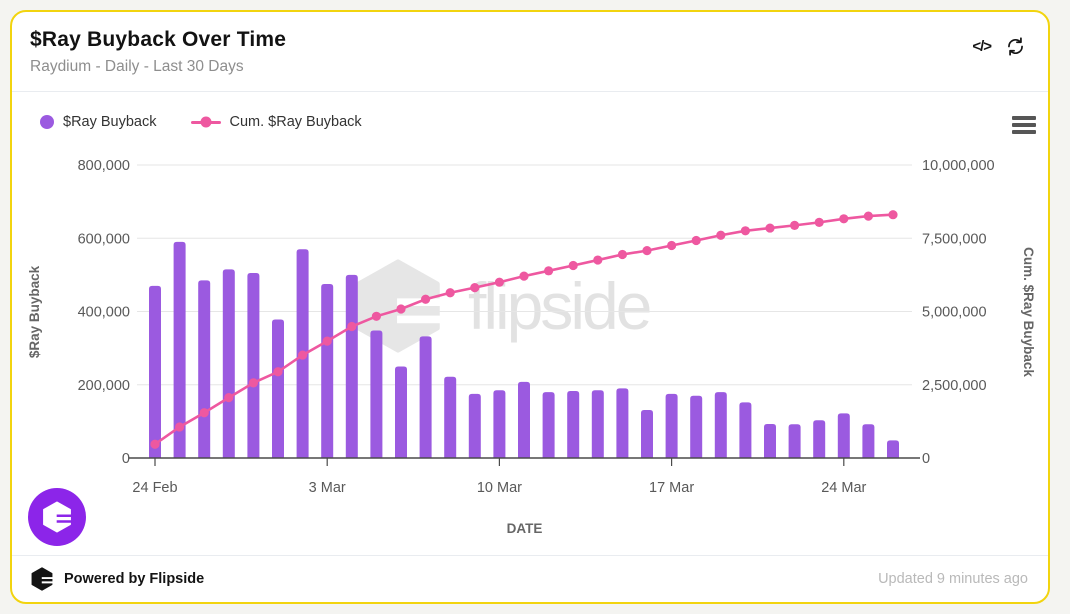  What do you see at coordinates (104, 166) in the screenshot?
I see `svg-text: 800,000` at bounding box center [104, 166].